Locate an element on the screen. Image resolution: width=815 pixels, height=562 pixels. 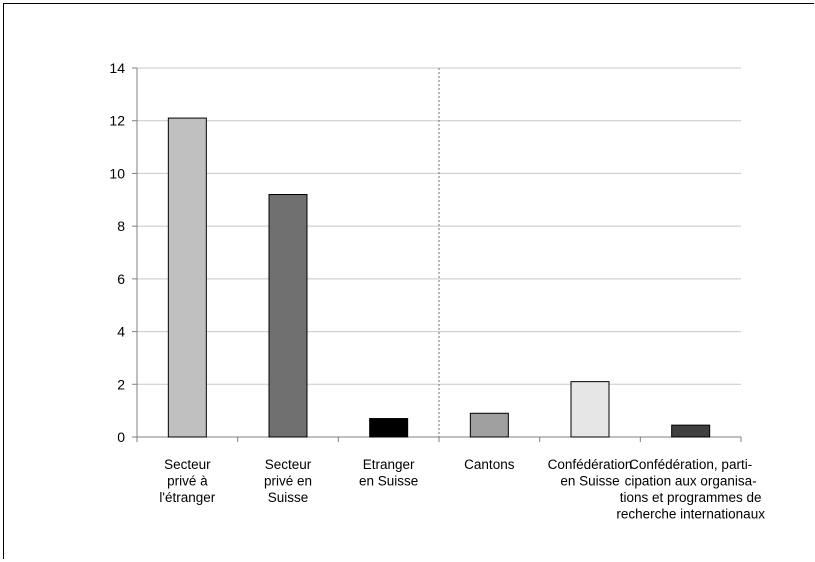
x-category-label-line: privé en is located at coordinates (288, 481).